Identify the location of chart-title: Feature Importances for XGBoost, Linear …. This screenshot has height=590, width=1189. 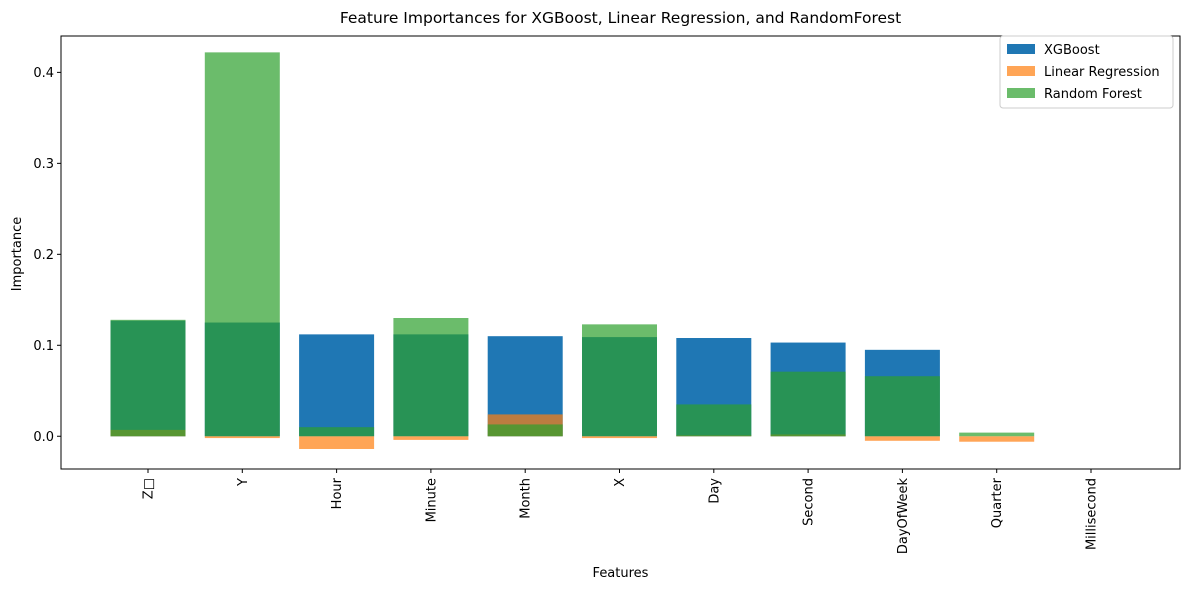
(620, 18).